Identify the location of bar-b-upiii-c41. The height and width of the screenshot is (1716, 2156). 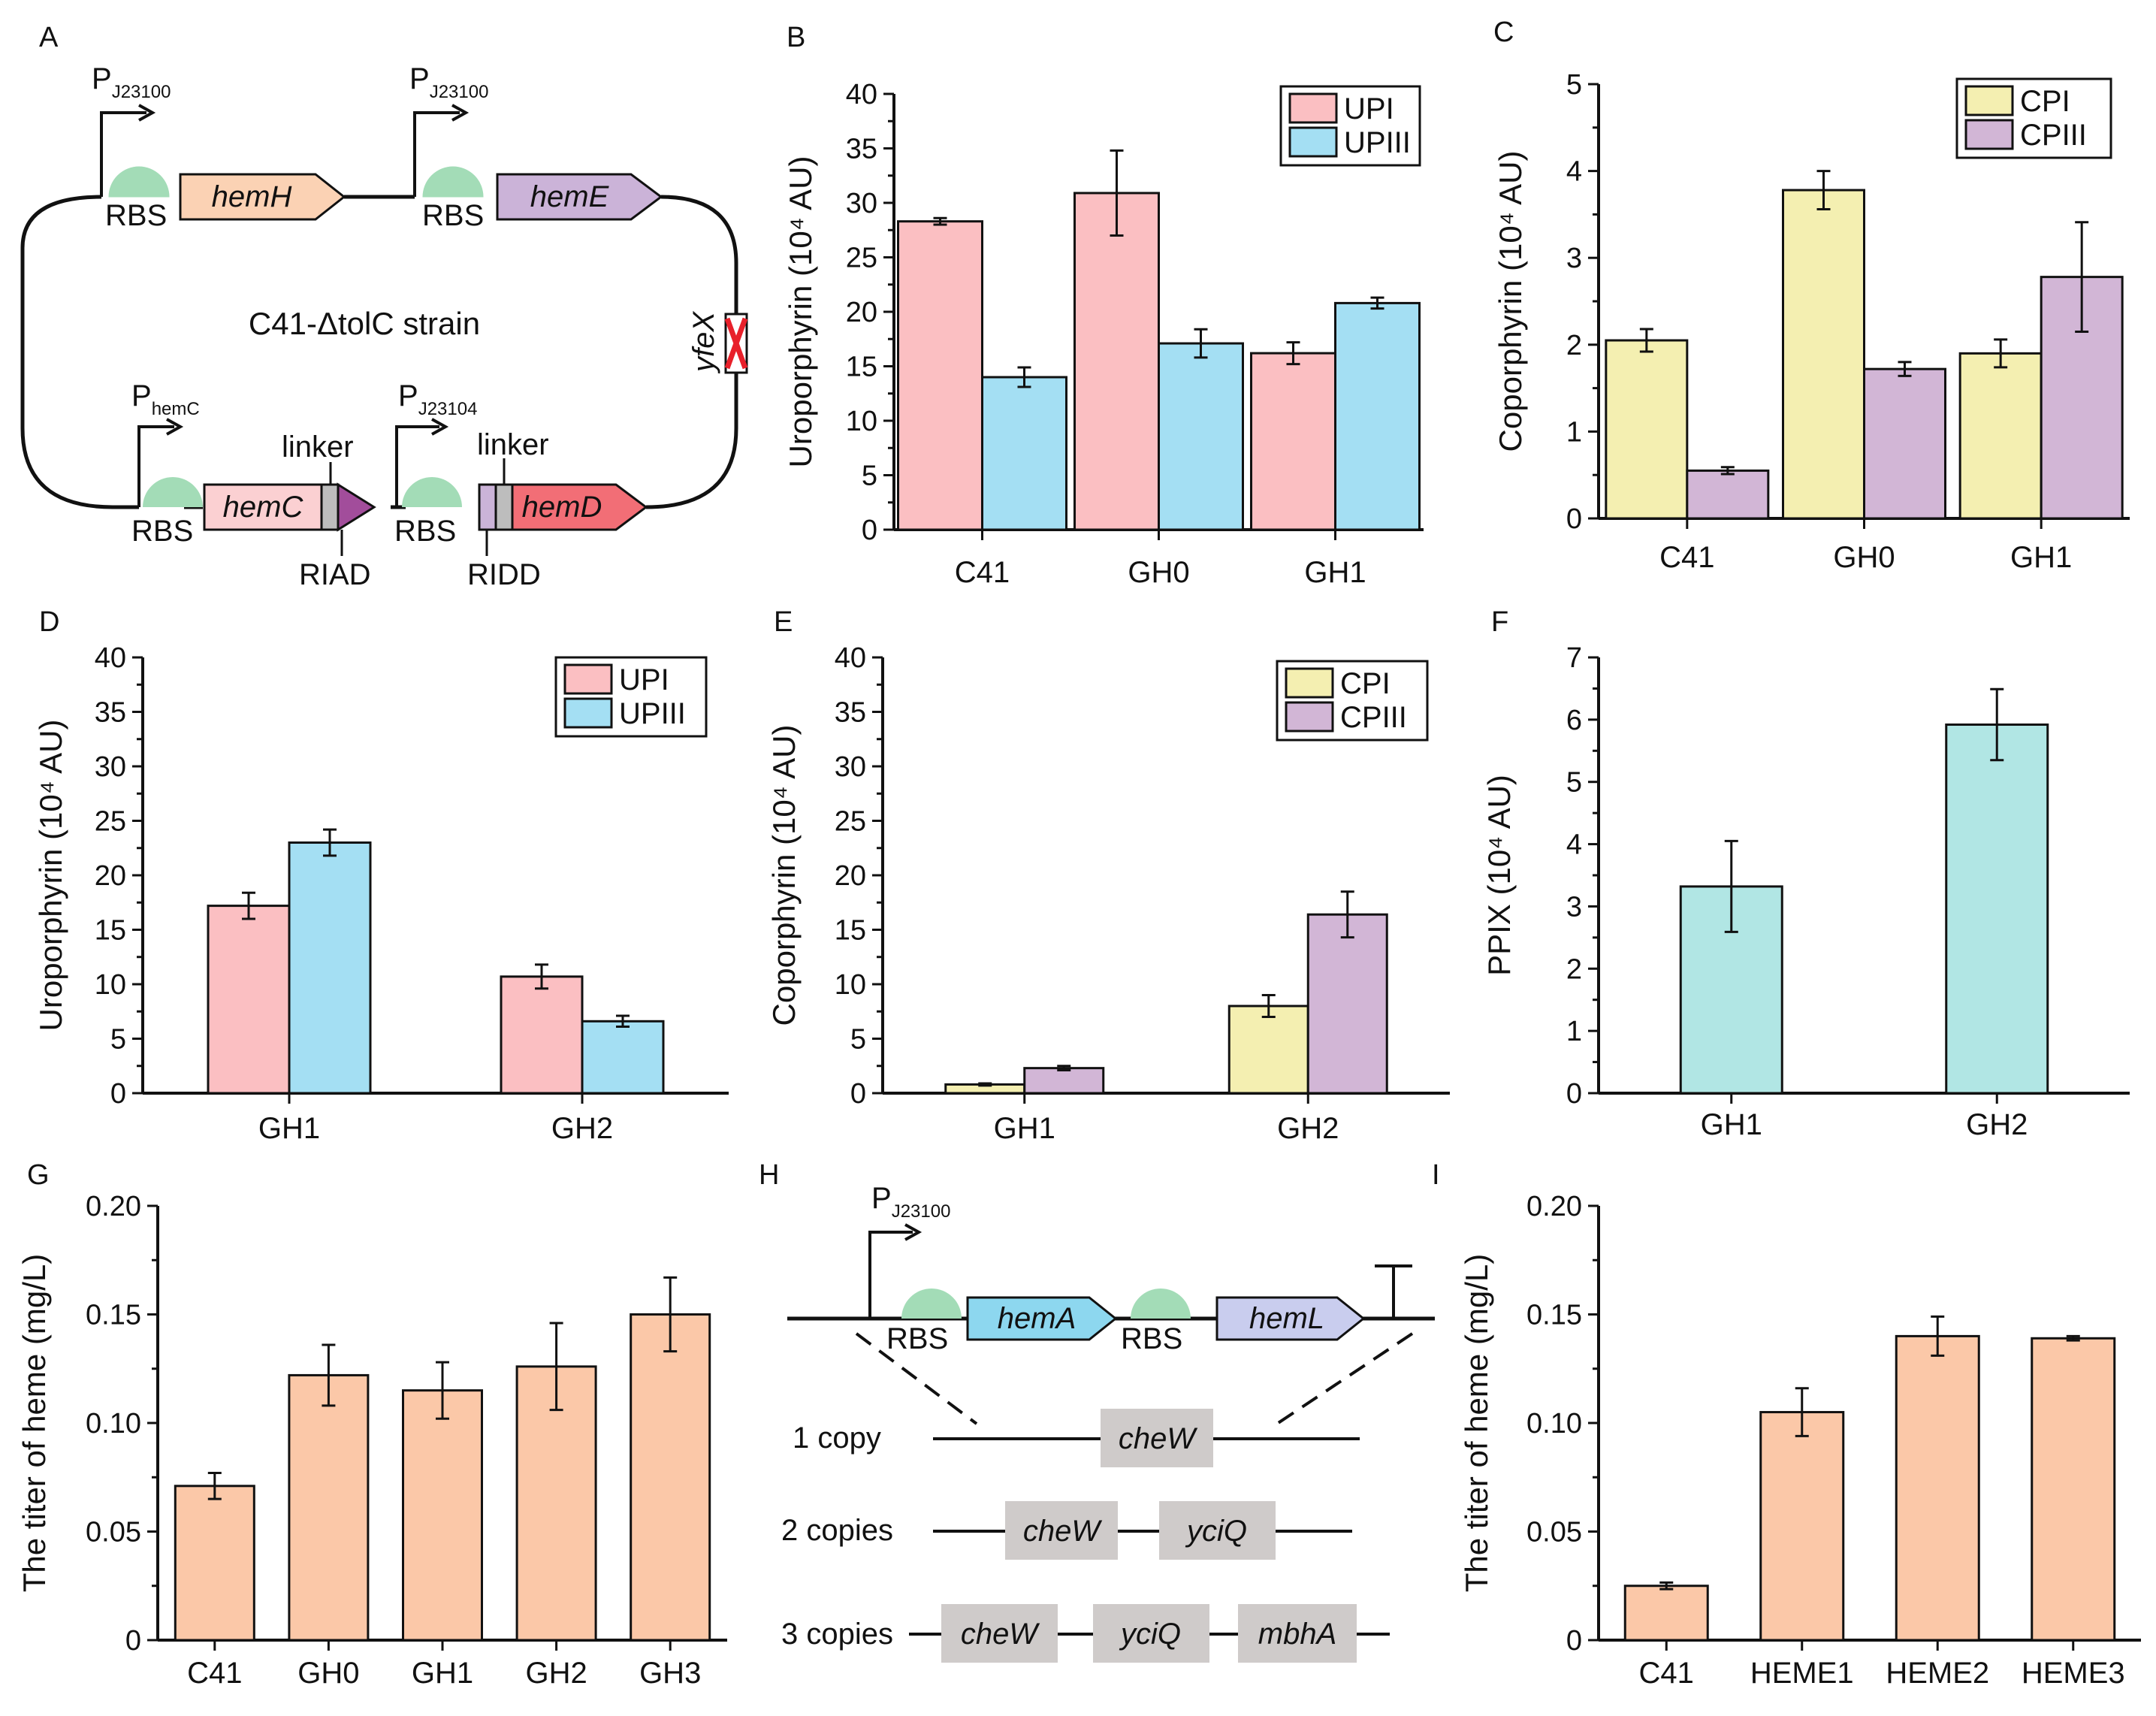
(1024, 453).